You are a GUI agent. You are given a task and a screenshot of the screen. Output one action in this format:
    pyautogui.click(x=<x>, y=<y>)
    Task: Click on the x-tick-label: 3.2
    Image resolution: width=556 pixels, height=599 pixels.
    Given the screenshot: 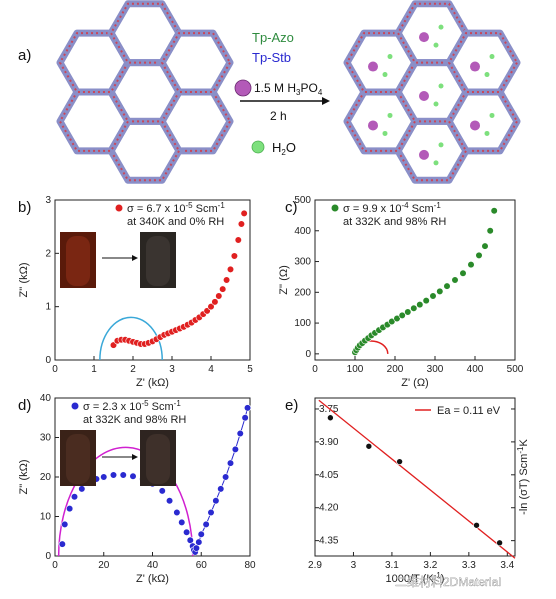 What is the action you would take?
    pyautogui.click(x=430, y=565)
    